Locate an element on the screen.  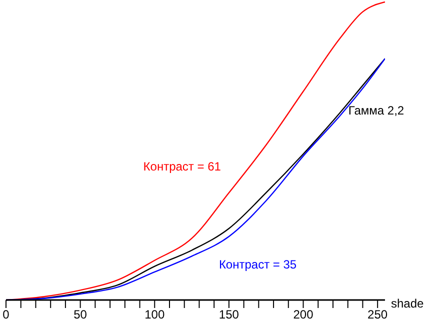
x-tick-label: 200 is located at coordinates (303, 315).